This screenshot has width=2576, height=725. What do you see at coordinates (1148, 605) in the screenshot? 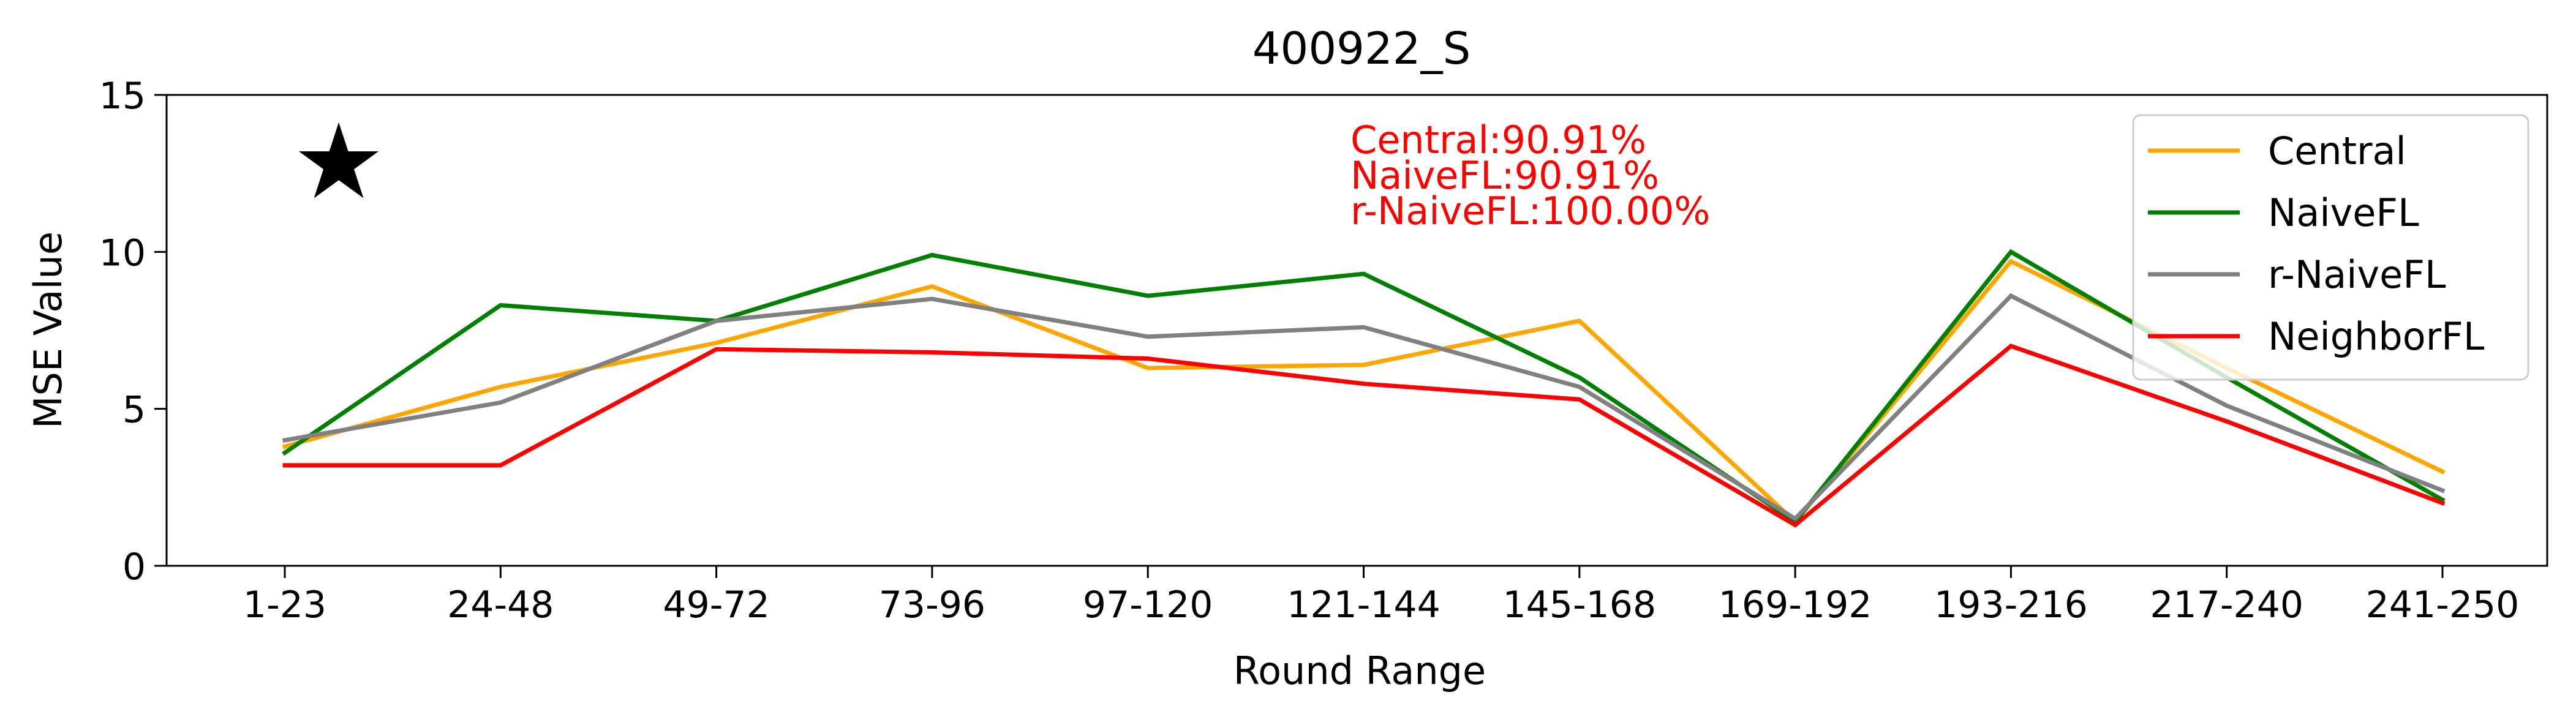
I see `x-tick-label: 97-120` at bounding box center [1148, 605].